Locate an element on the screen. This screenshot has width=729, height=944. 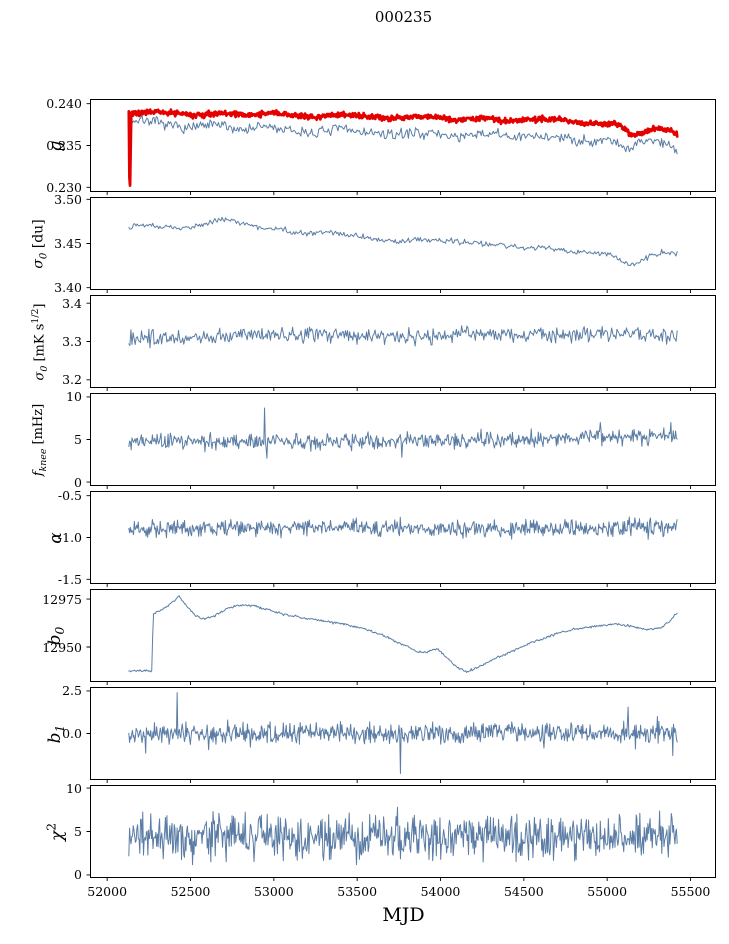
chart-title: 000235 is located at coordinates (403, 17).